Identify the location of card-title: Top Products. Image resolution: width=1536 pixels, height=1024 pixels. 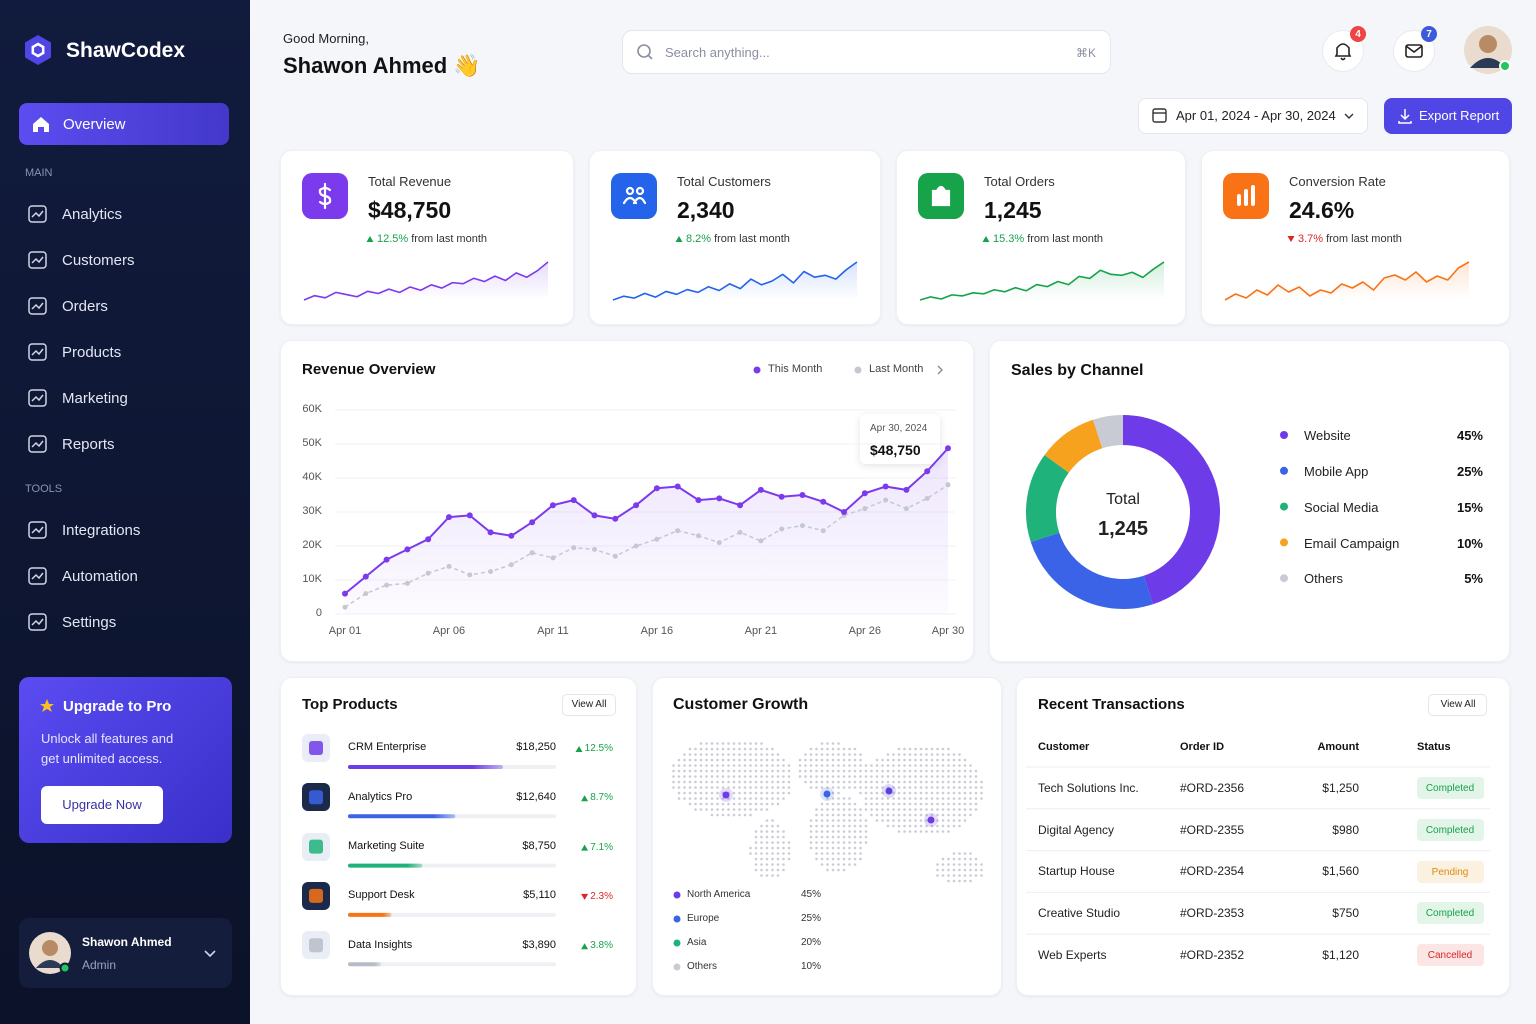
(350, 704).